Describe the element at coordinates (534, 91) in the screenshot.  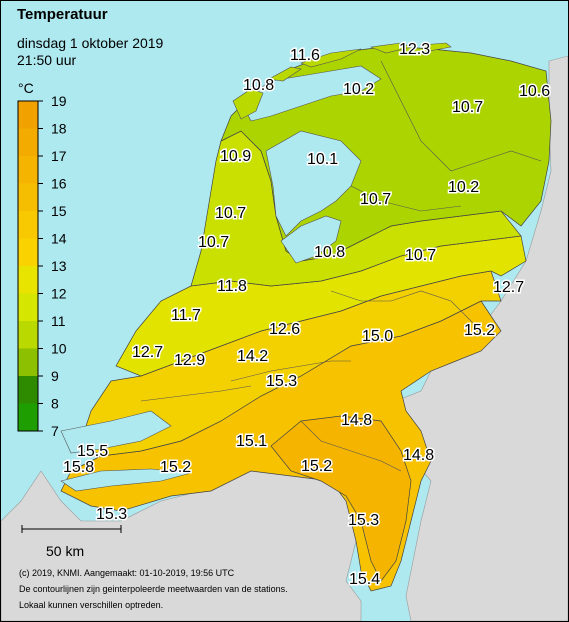
I see `station-temperature-label: 10.6` at that location.